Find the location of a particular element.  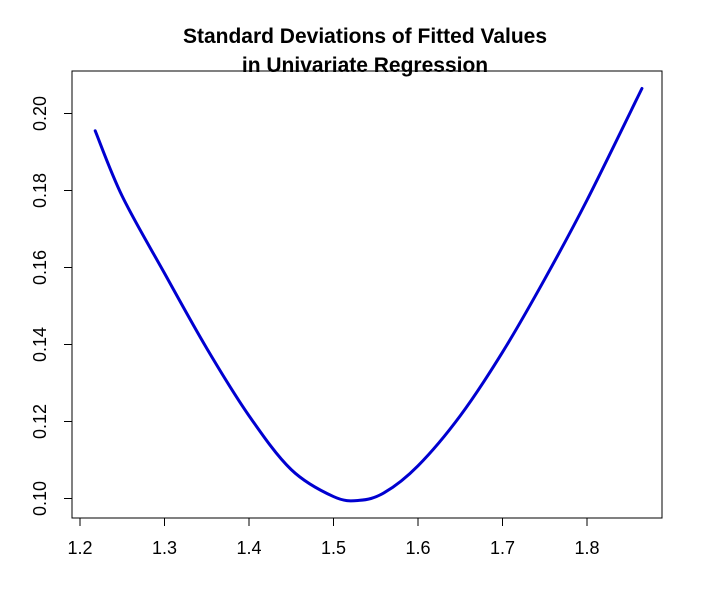

y-axis: 0.10 0.12 0.14 0.16 0.18 0.20 is located at coordinates (51, 306).